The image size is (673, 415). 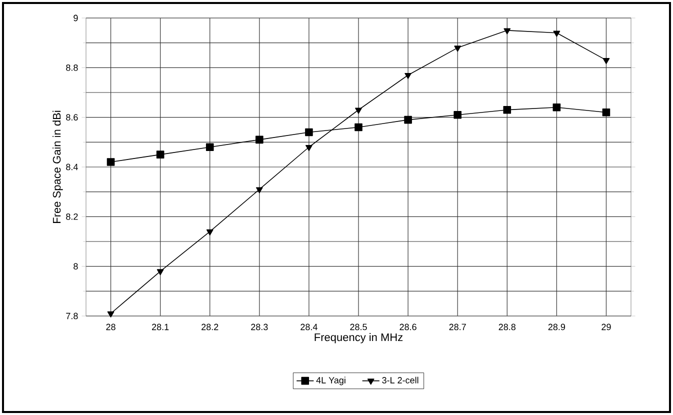 I want to click on x-tick-label: 28.7, so click(x=457, y=327).